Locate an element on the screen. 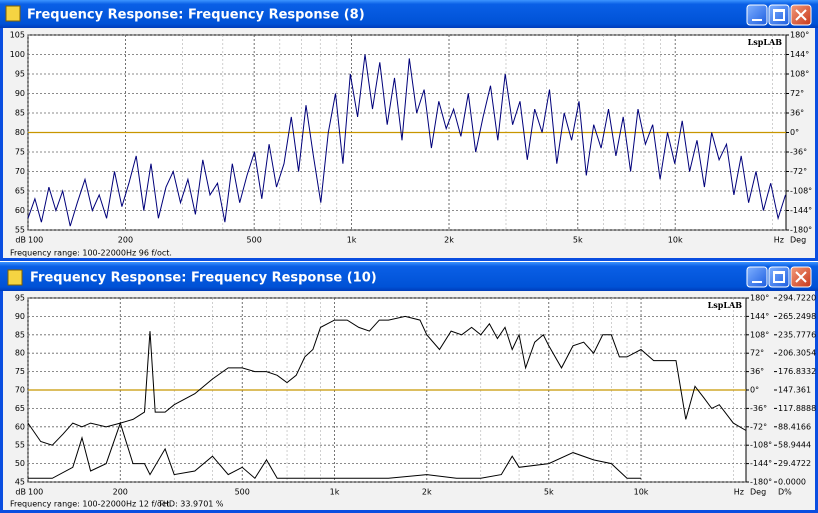 This screenshot has height=513, width=818. y3-tick-label: 147.361 is located at coordinates (794, 390).